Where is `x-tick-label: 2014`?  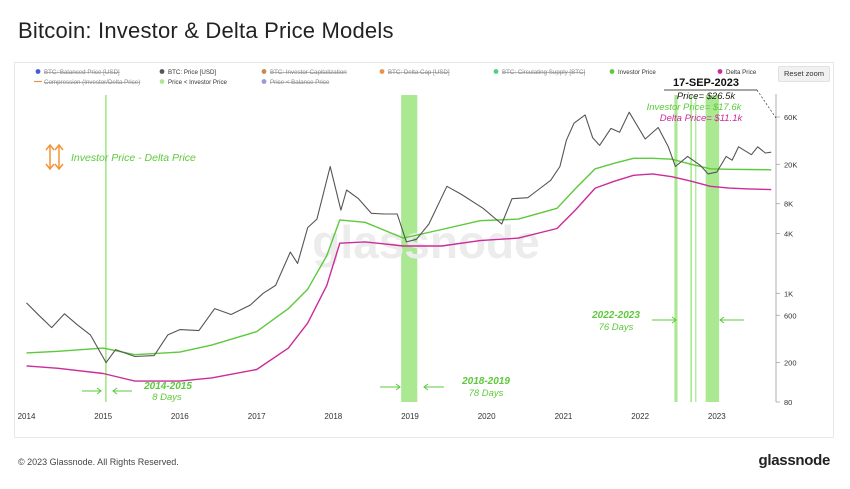 x-tick-label: 2014 is located at coordinates (27, 416).